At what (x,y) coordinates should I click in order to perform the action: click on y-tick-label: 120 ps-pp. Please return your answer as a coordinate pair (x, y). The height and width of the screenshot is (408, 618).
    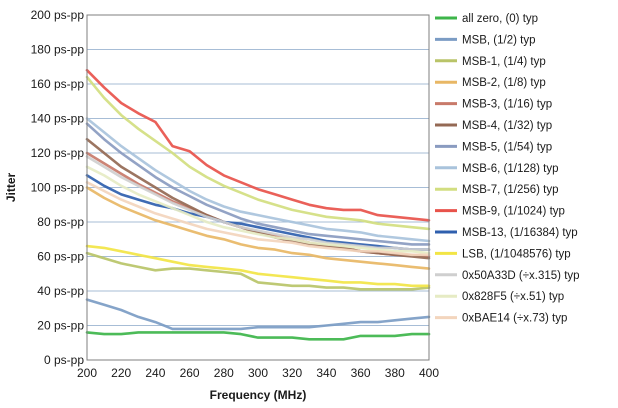
    Looking at the image, I should click on (58, 153).